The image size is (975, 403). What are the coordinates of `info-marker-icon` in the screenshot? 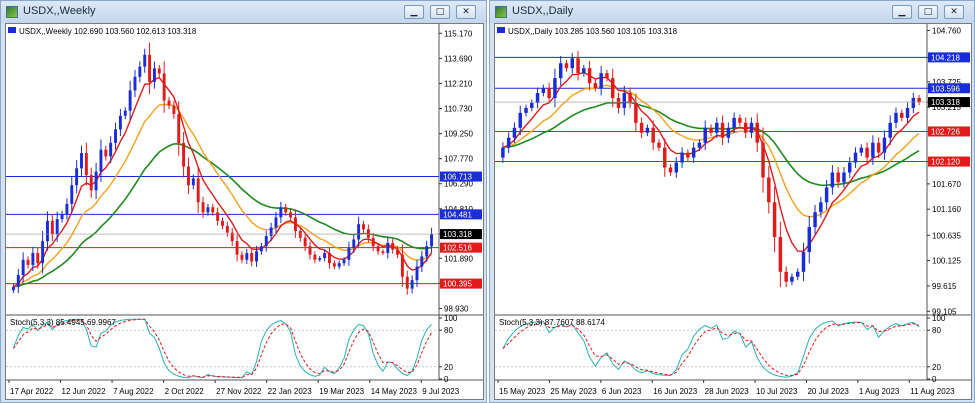 It's located at (501, 30).